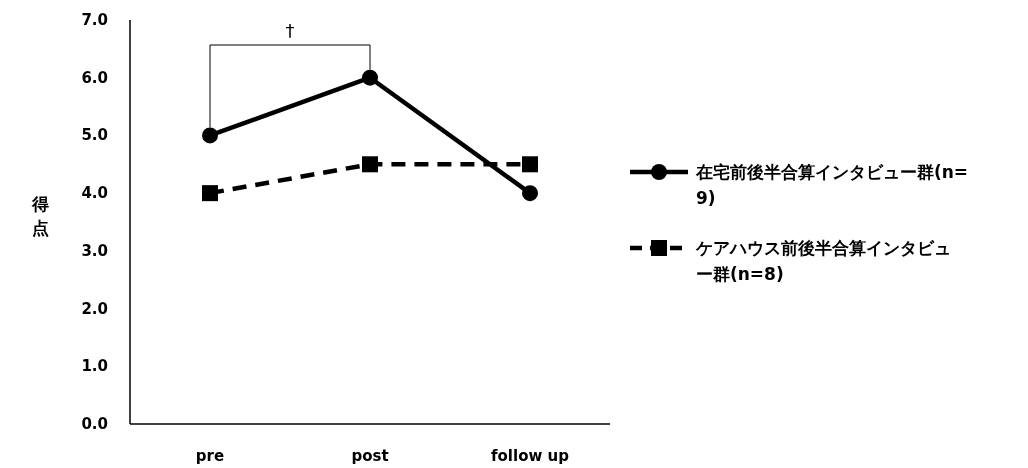 The width and height of the screenshot is (1028, 468). Describe the element at coordinates (94, 250) in the screenshot. I see `y-tick-label: 3.0` at that location.